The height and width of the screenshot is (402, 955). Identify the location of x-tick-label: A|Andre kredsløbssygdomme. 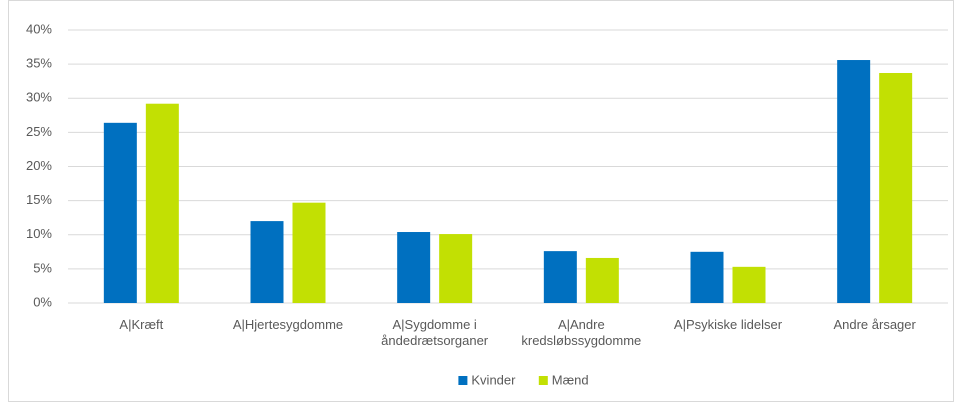
(581, 332).